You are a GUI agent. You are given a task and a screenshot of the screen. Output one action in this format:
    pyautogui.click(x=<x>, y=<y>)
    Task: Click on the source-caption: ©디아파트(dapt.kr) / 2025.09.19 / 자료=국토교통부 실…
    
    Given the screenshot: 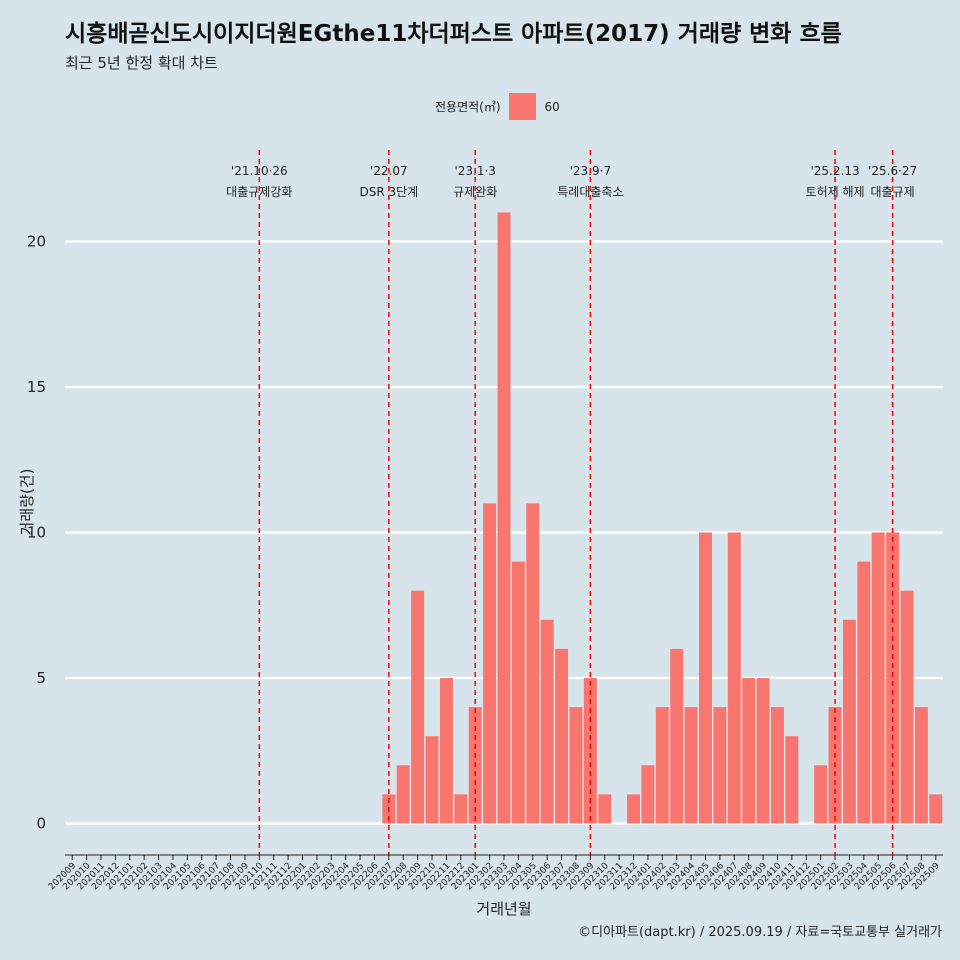 What is the action you would take?
    pyautogui.click(x=760, y=932)
    